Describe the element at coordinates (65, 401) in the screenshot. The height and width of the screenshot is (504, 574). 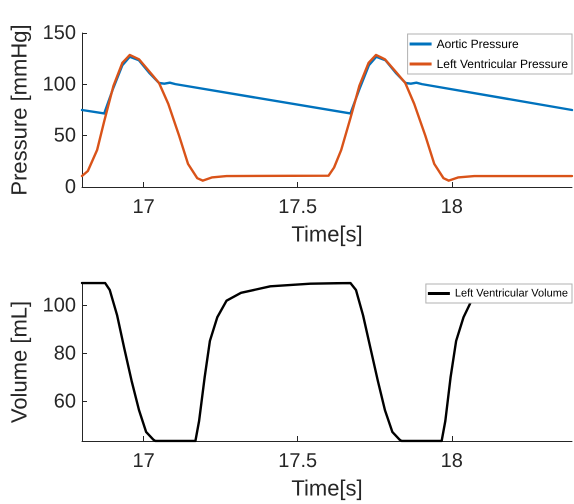
I see `y-tick-label: 60` at that location.